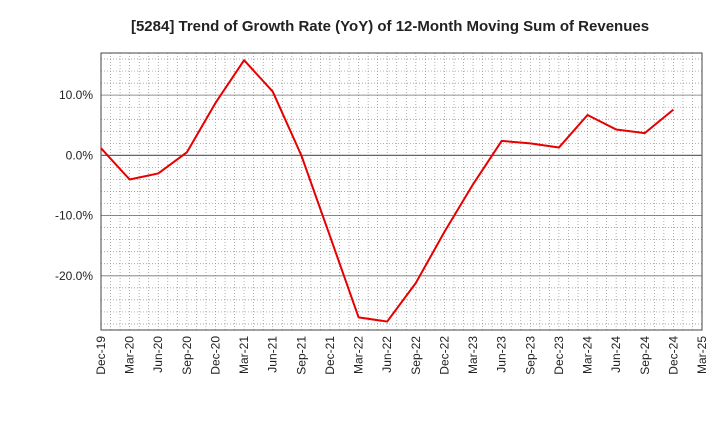 The width and height of the screenshot is (720, 445). Describe the element at coordinates (74, 216) in the screenshot. I see `y-tick-label: -10.0%` at that location.